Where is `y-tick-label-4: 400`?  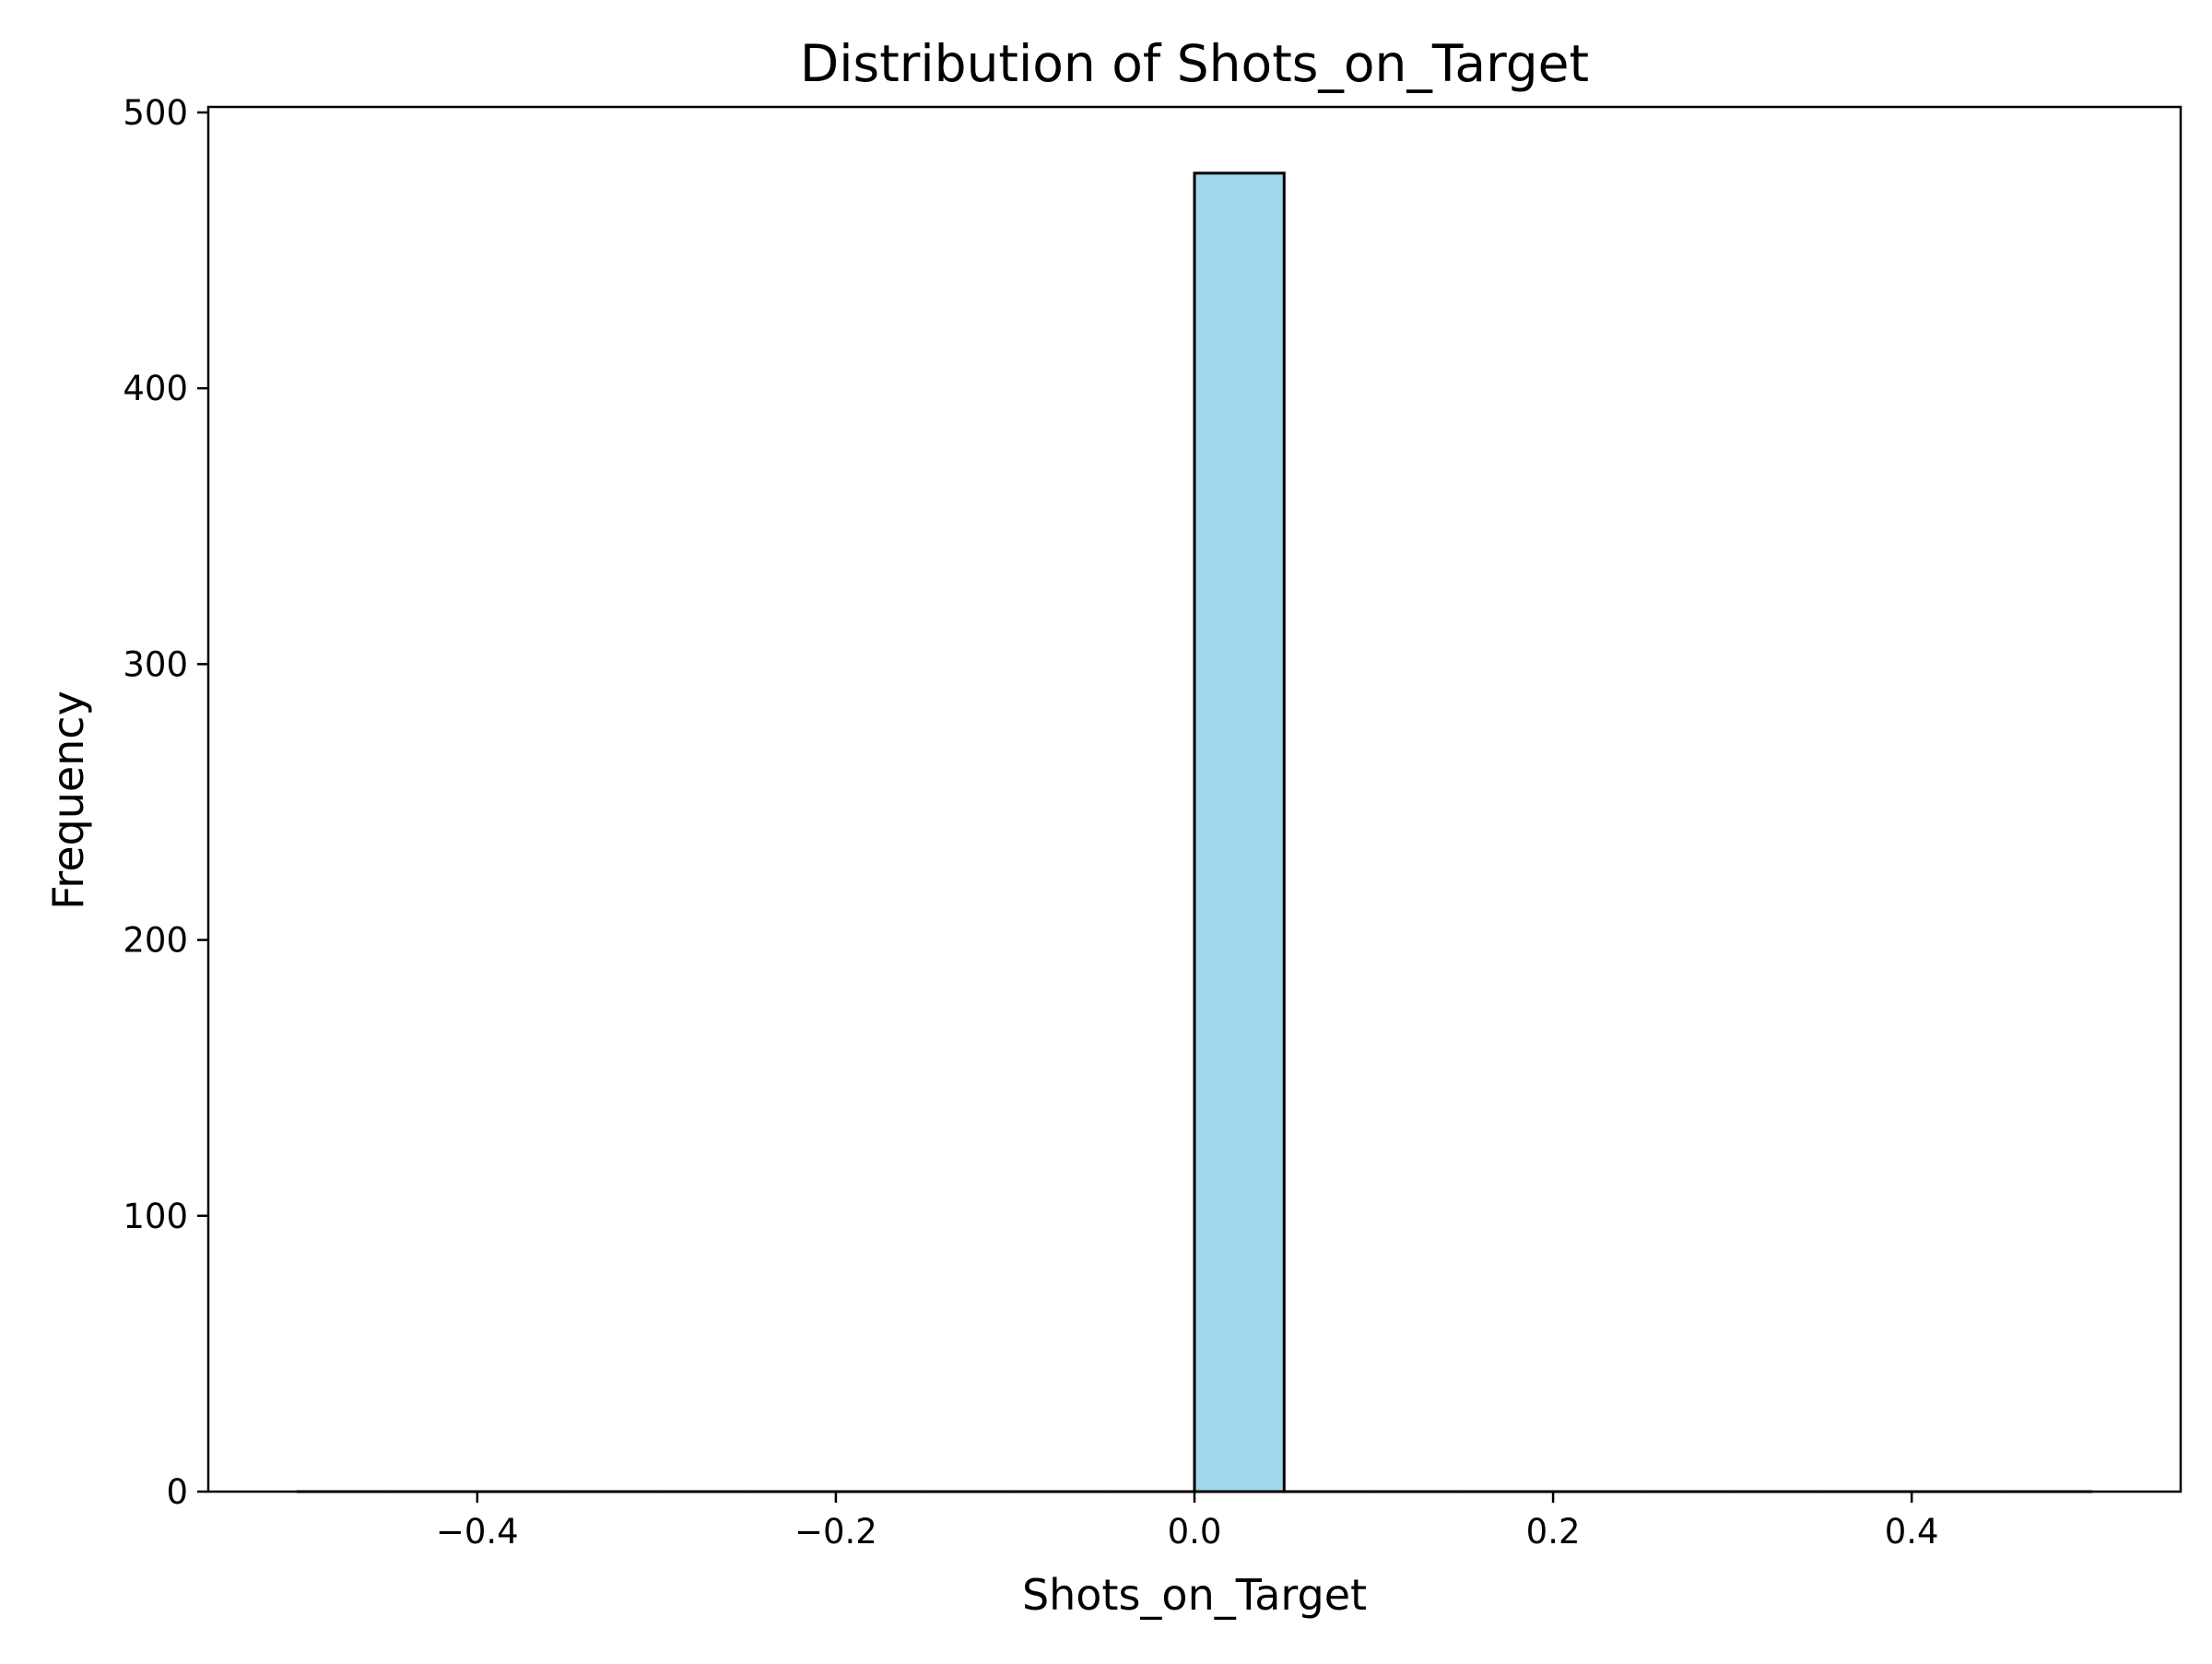 y-tick-label-4: 400 is located at coordinates (155, 388).